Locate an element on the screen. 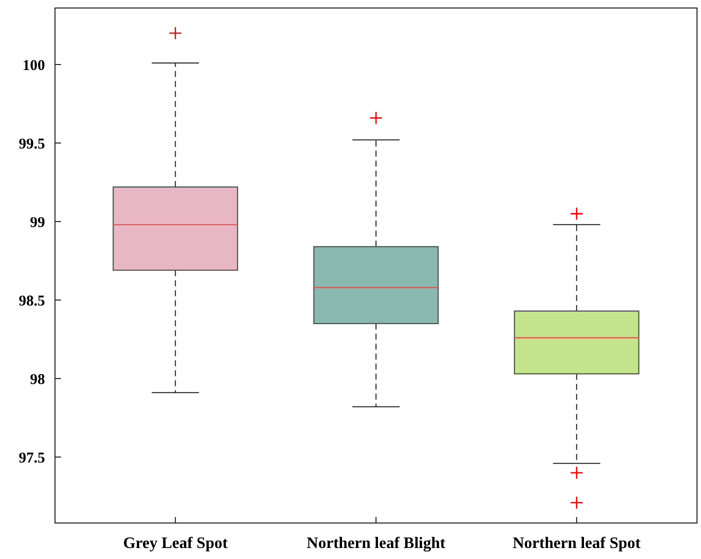 This screenshot has width=701, height=559. x-tick-label: Northern leaf Blight is located at coordinates (376, 543).